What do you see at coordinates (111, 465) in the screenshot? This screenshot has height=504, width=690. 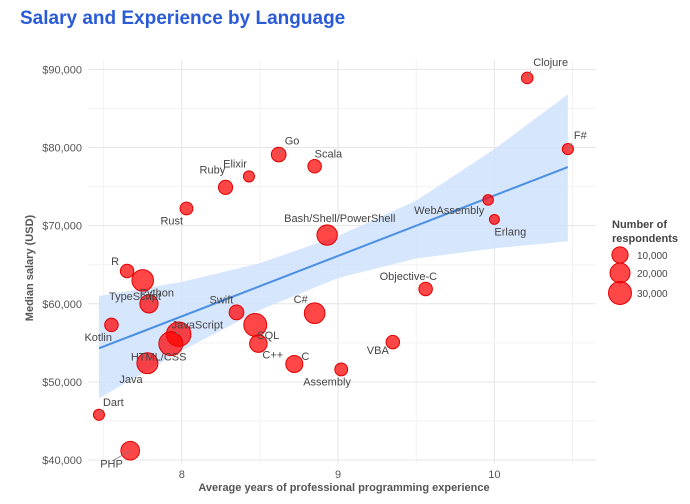 I see `point-label-php: PHP` at bounding box center [111, 465].